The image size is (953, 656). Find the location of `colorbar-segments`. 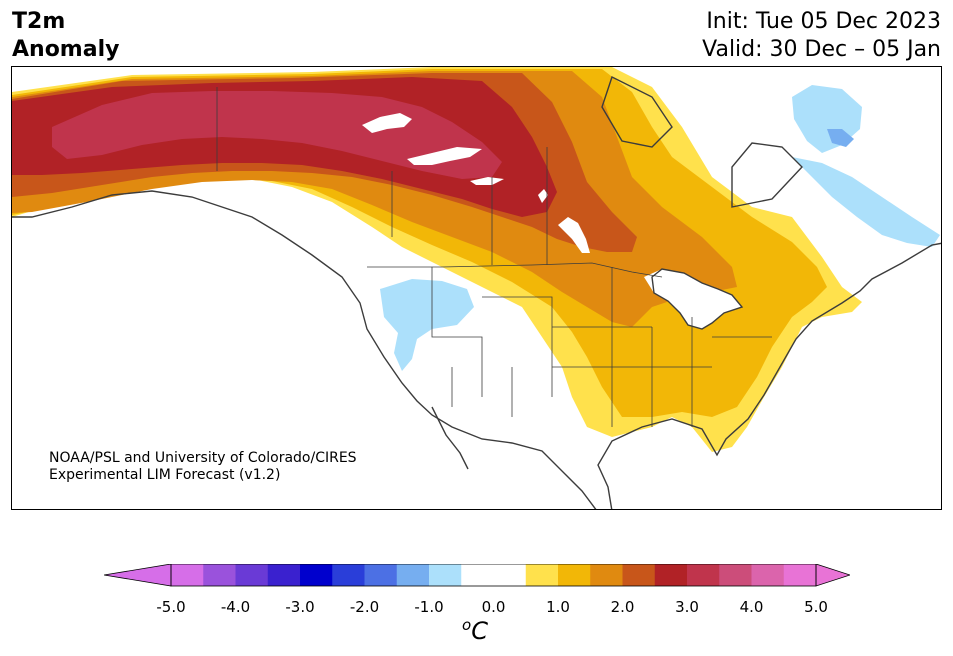

colorbar-segments is located at coordinates (494, 575).